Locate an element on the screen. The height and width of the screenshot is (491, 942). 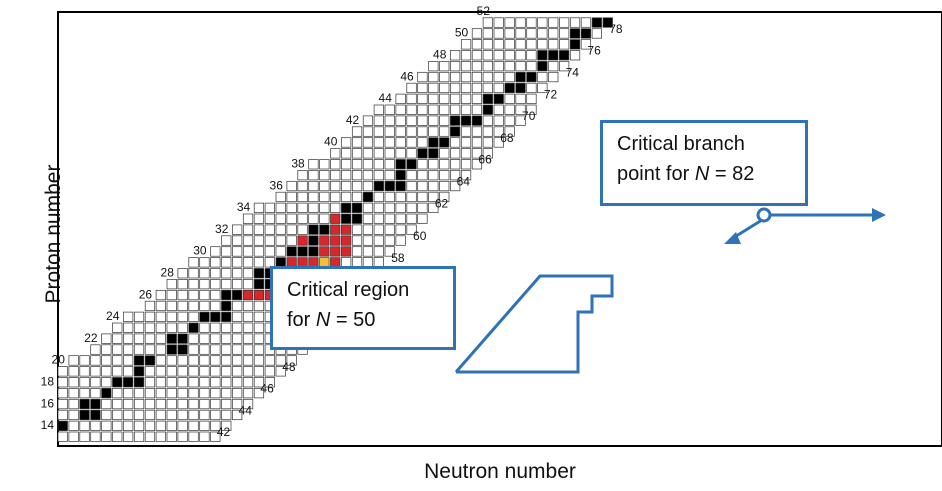
proton-label: 34 is located at coordinates (244, 207).